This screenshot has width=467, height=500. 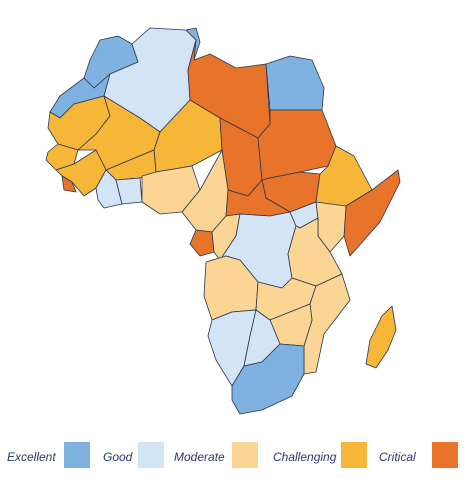 I want to click on legend-label: Good, so click(x=118, y=457).